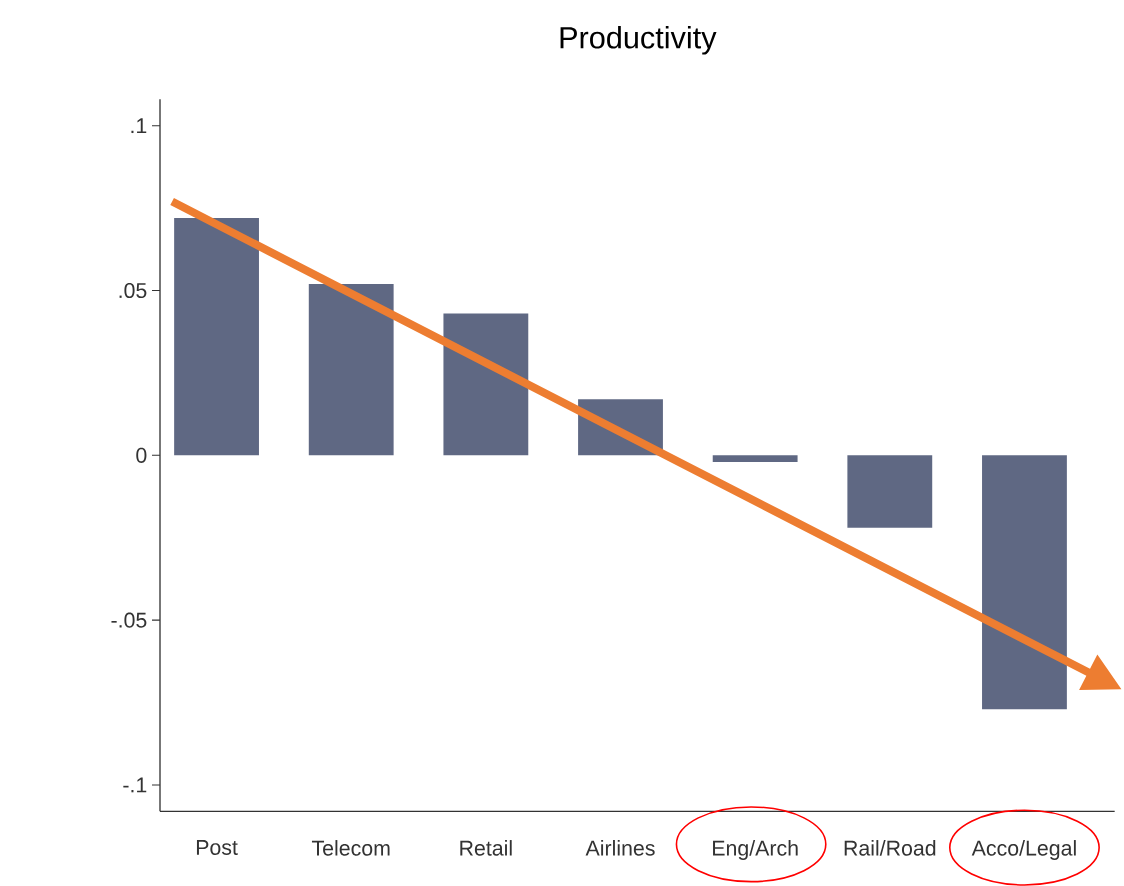 The width and height of the screenshot is (1124, 886). What do you see at coordinates (217, 847) in the screenshot?
I see `x-tick-label: Post` at bounding box center [217, 847].